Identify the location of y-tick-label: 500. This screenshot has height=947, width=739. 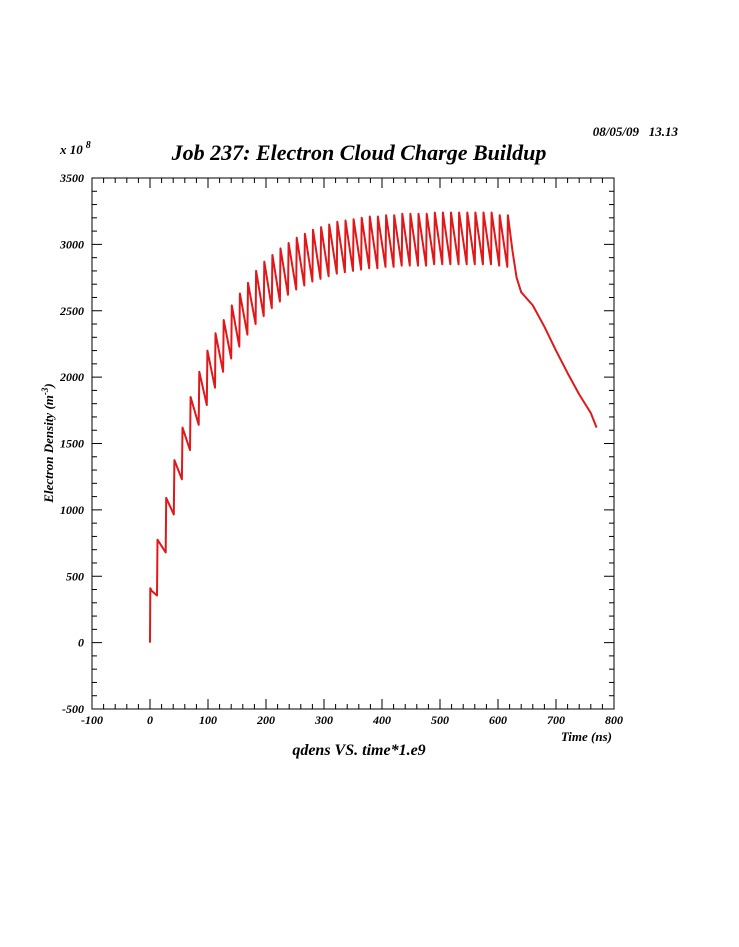
(75, 576).